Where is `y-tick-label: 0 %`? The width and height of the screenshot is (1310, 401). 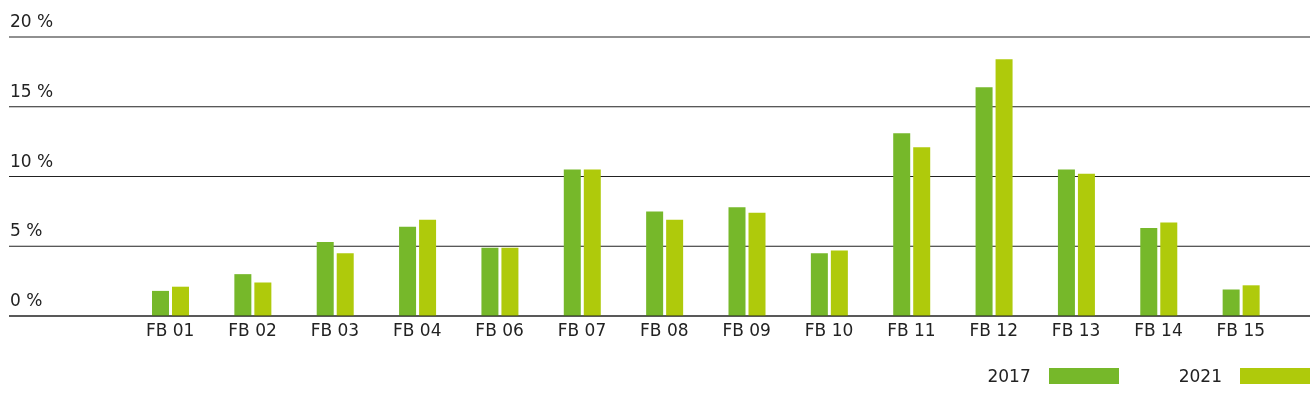
y-tick-label: 0 % is located at coordinates (26, 300).